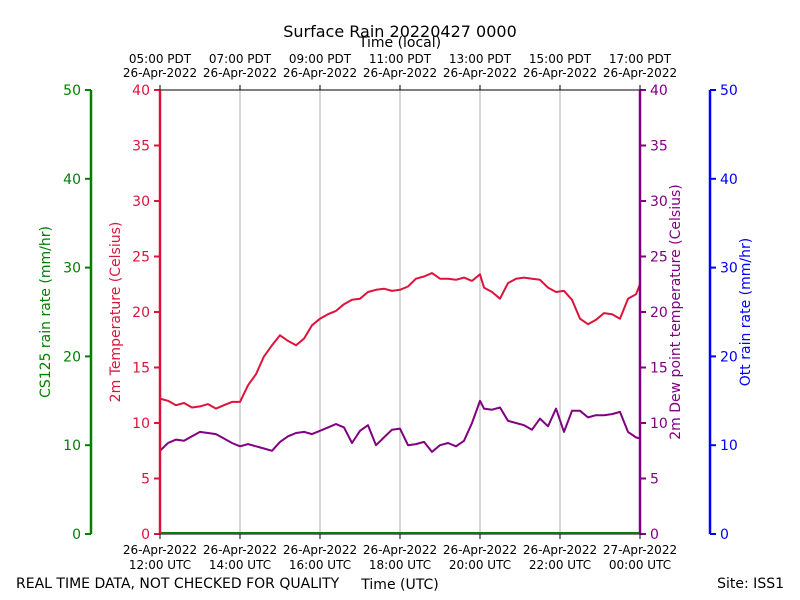 This screenshot has height=600, width=800. I want to click on axis-label-dew: 2m Dew point temperature (Celsius), so click(676, 311).